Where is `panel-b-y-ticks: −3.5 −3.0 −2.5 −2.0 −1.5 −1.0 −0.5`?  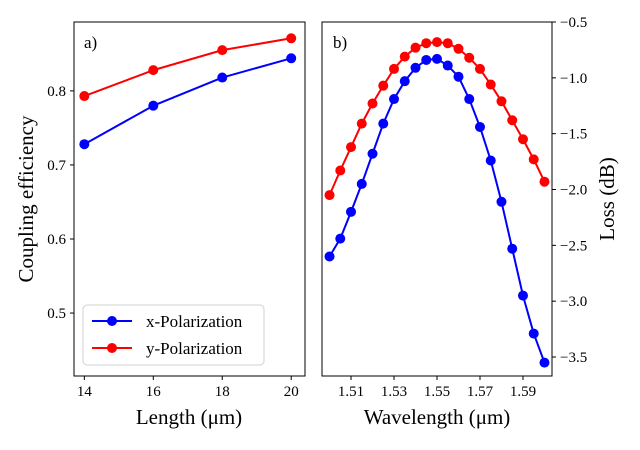
panel-b-y-ticks: −3.5 −3.0 −2.5 −2.0 −1.5 −1.0 −0.5 is located at coordinates (569, 190).